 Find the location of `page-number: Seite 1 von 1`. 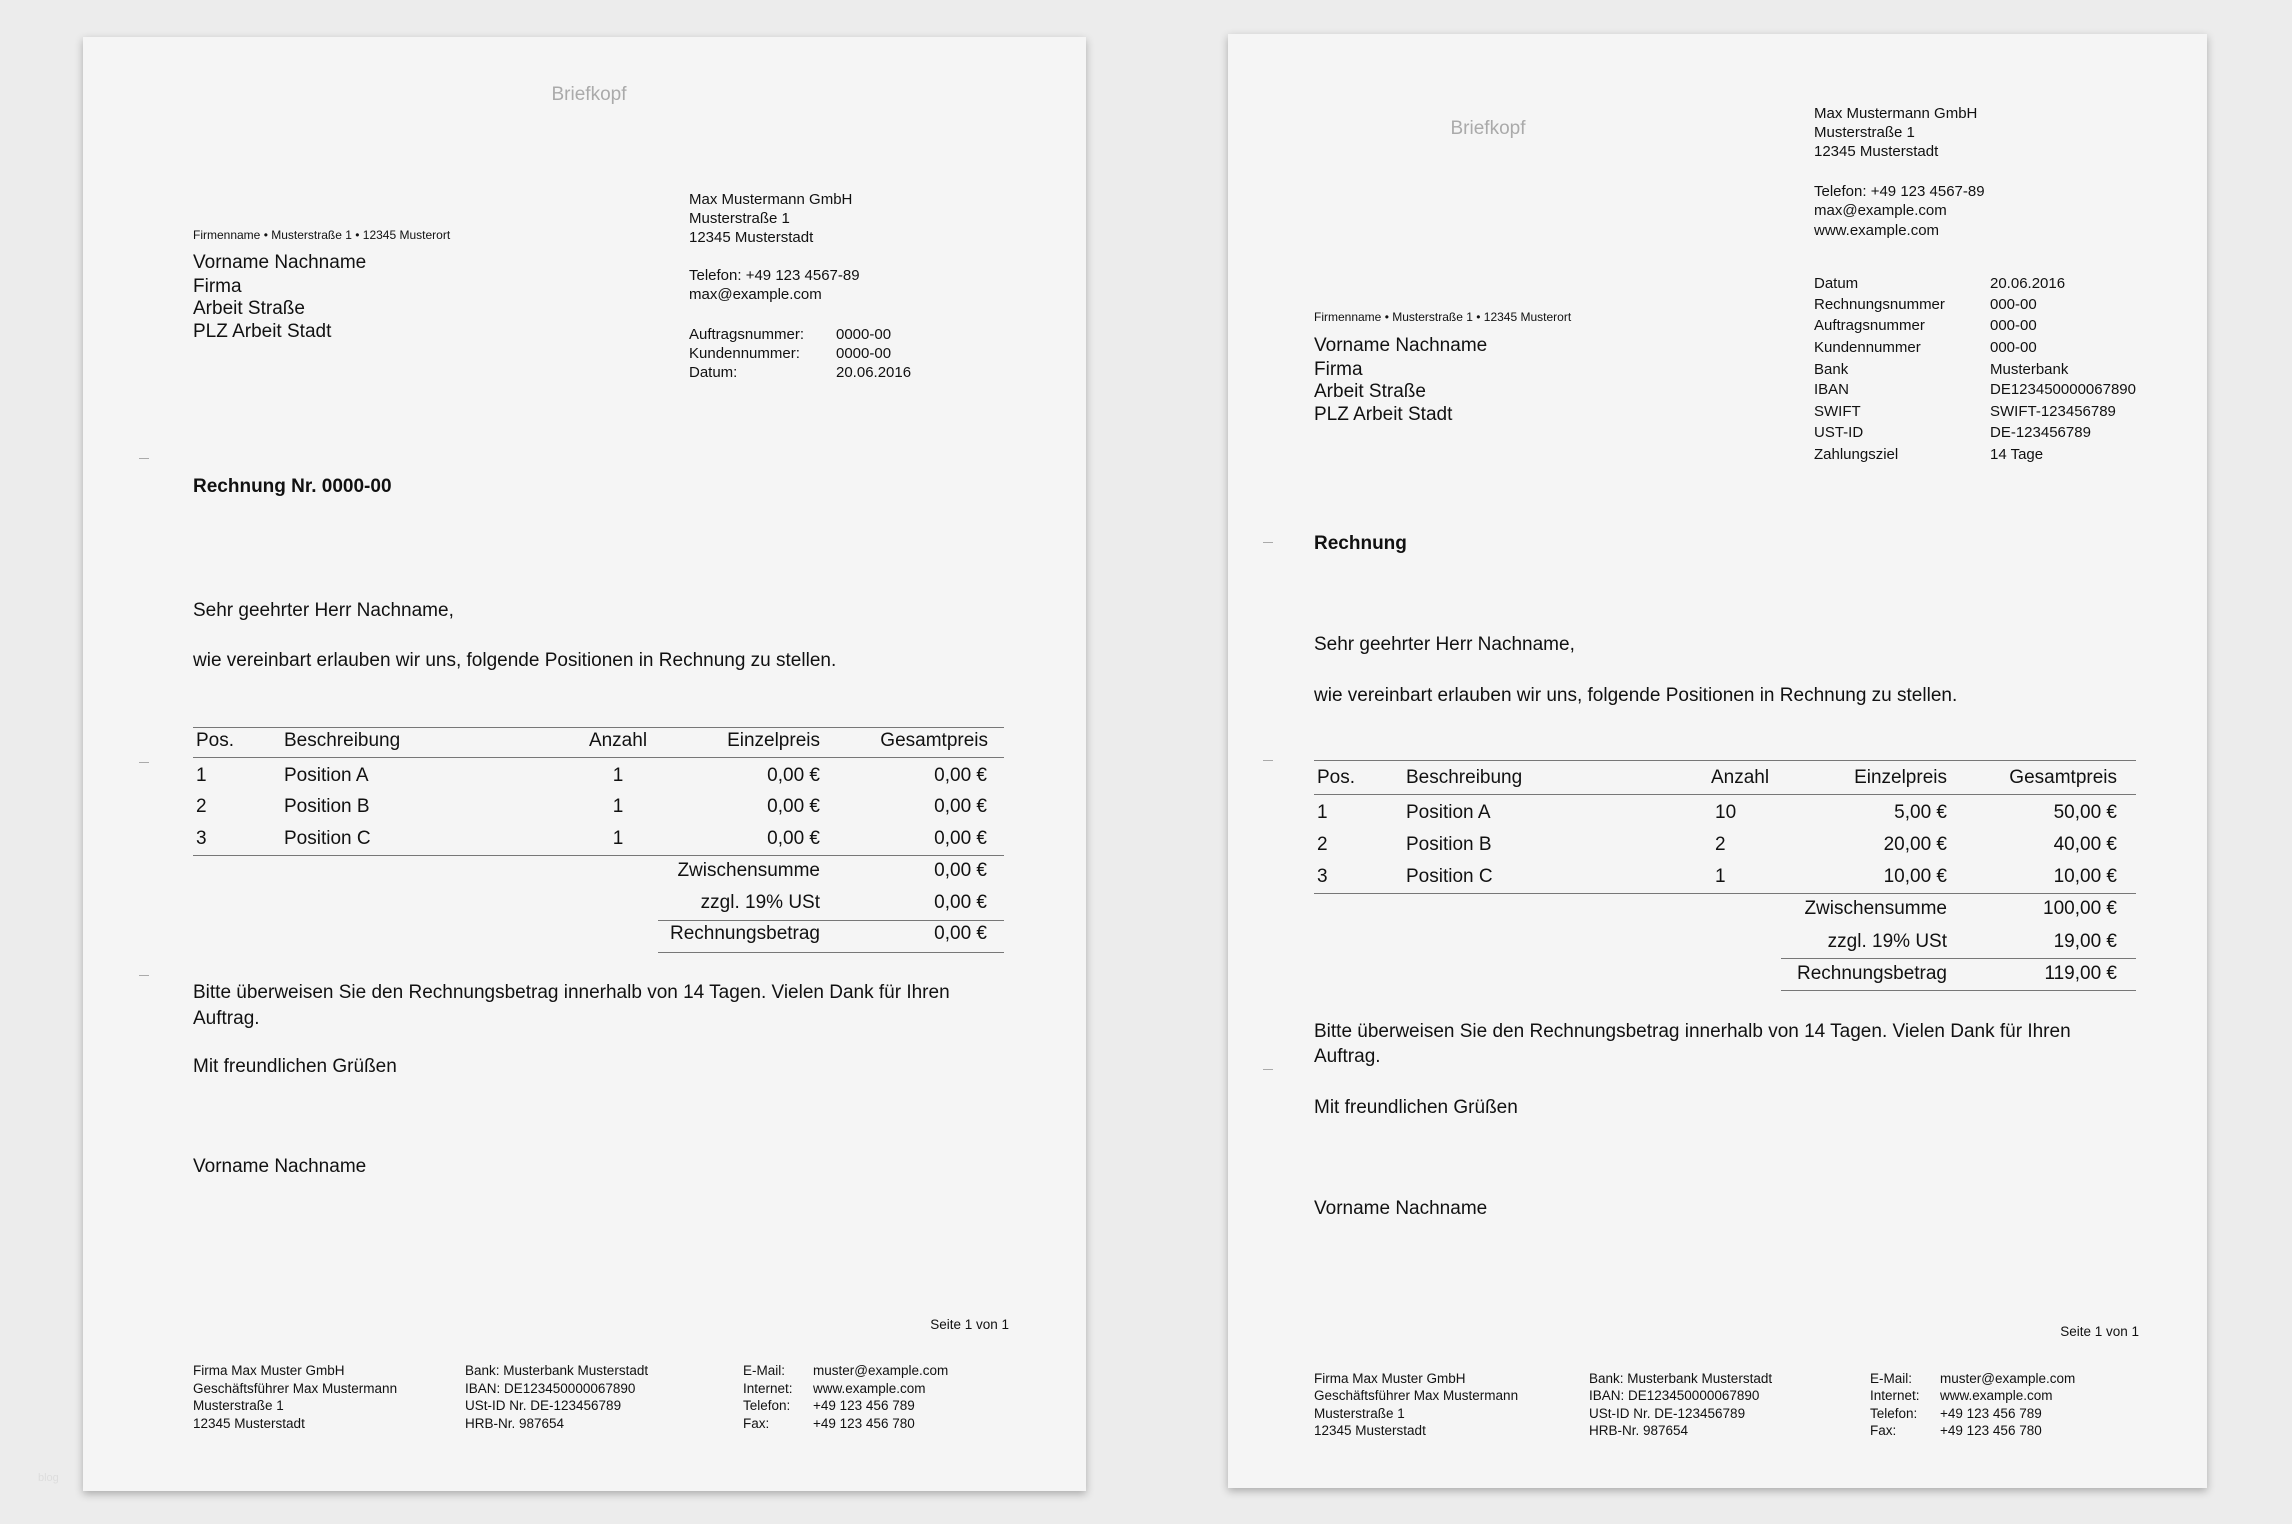

page-number: Seite 1 von 1 is located at coordinates (2099, 1331).